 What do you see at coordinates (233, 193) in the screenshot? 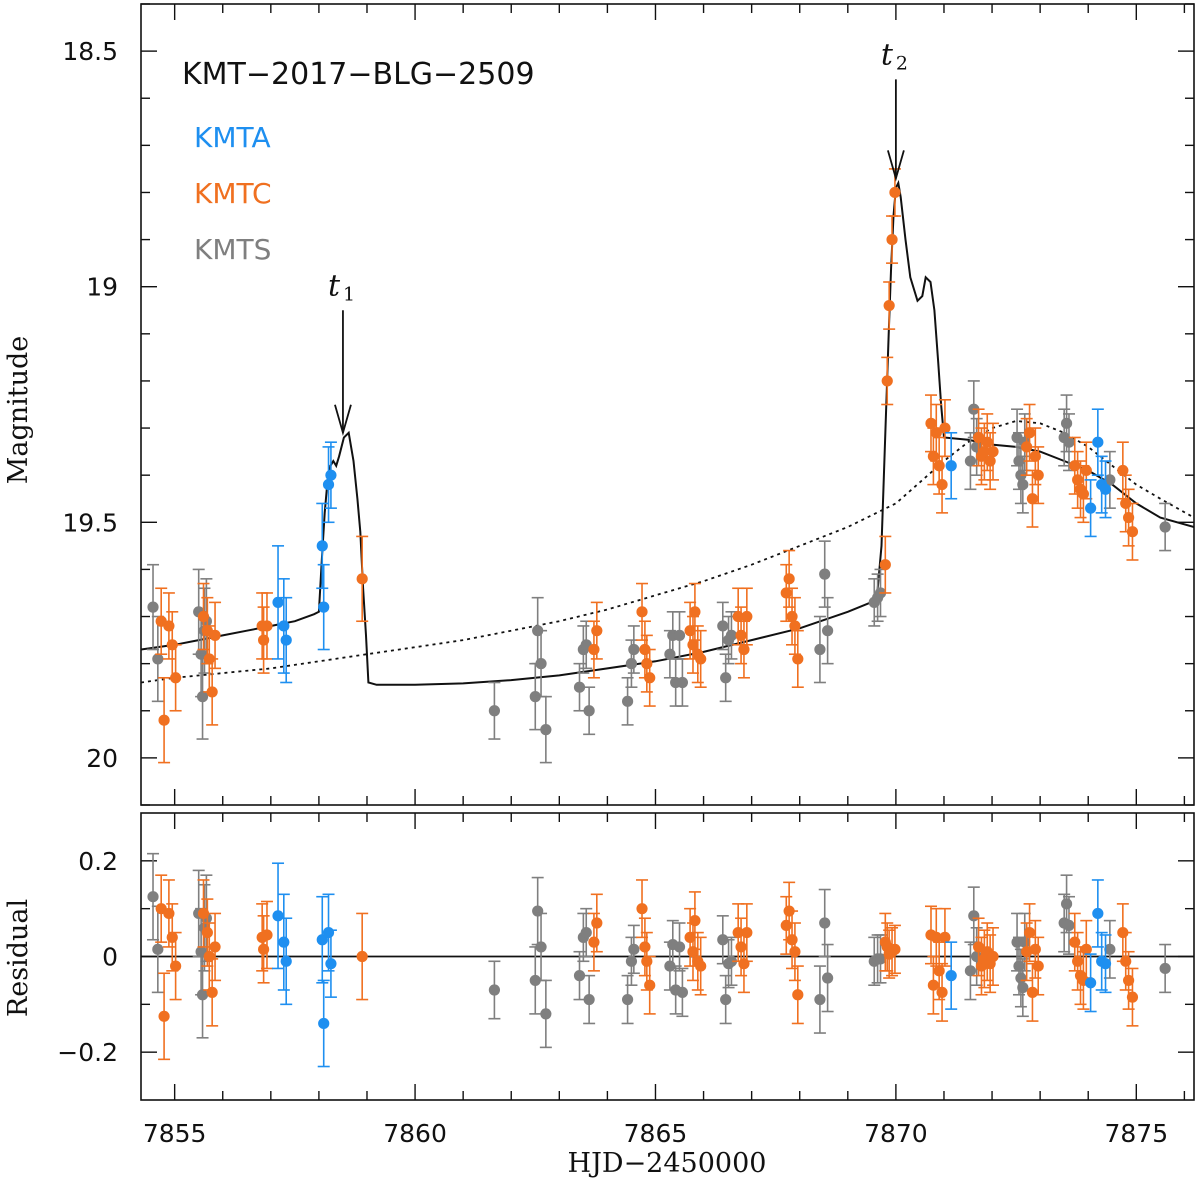
I see `legend-kmtc: KMTC` at bounding box center [233, 193].